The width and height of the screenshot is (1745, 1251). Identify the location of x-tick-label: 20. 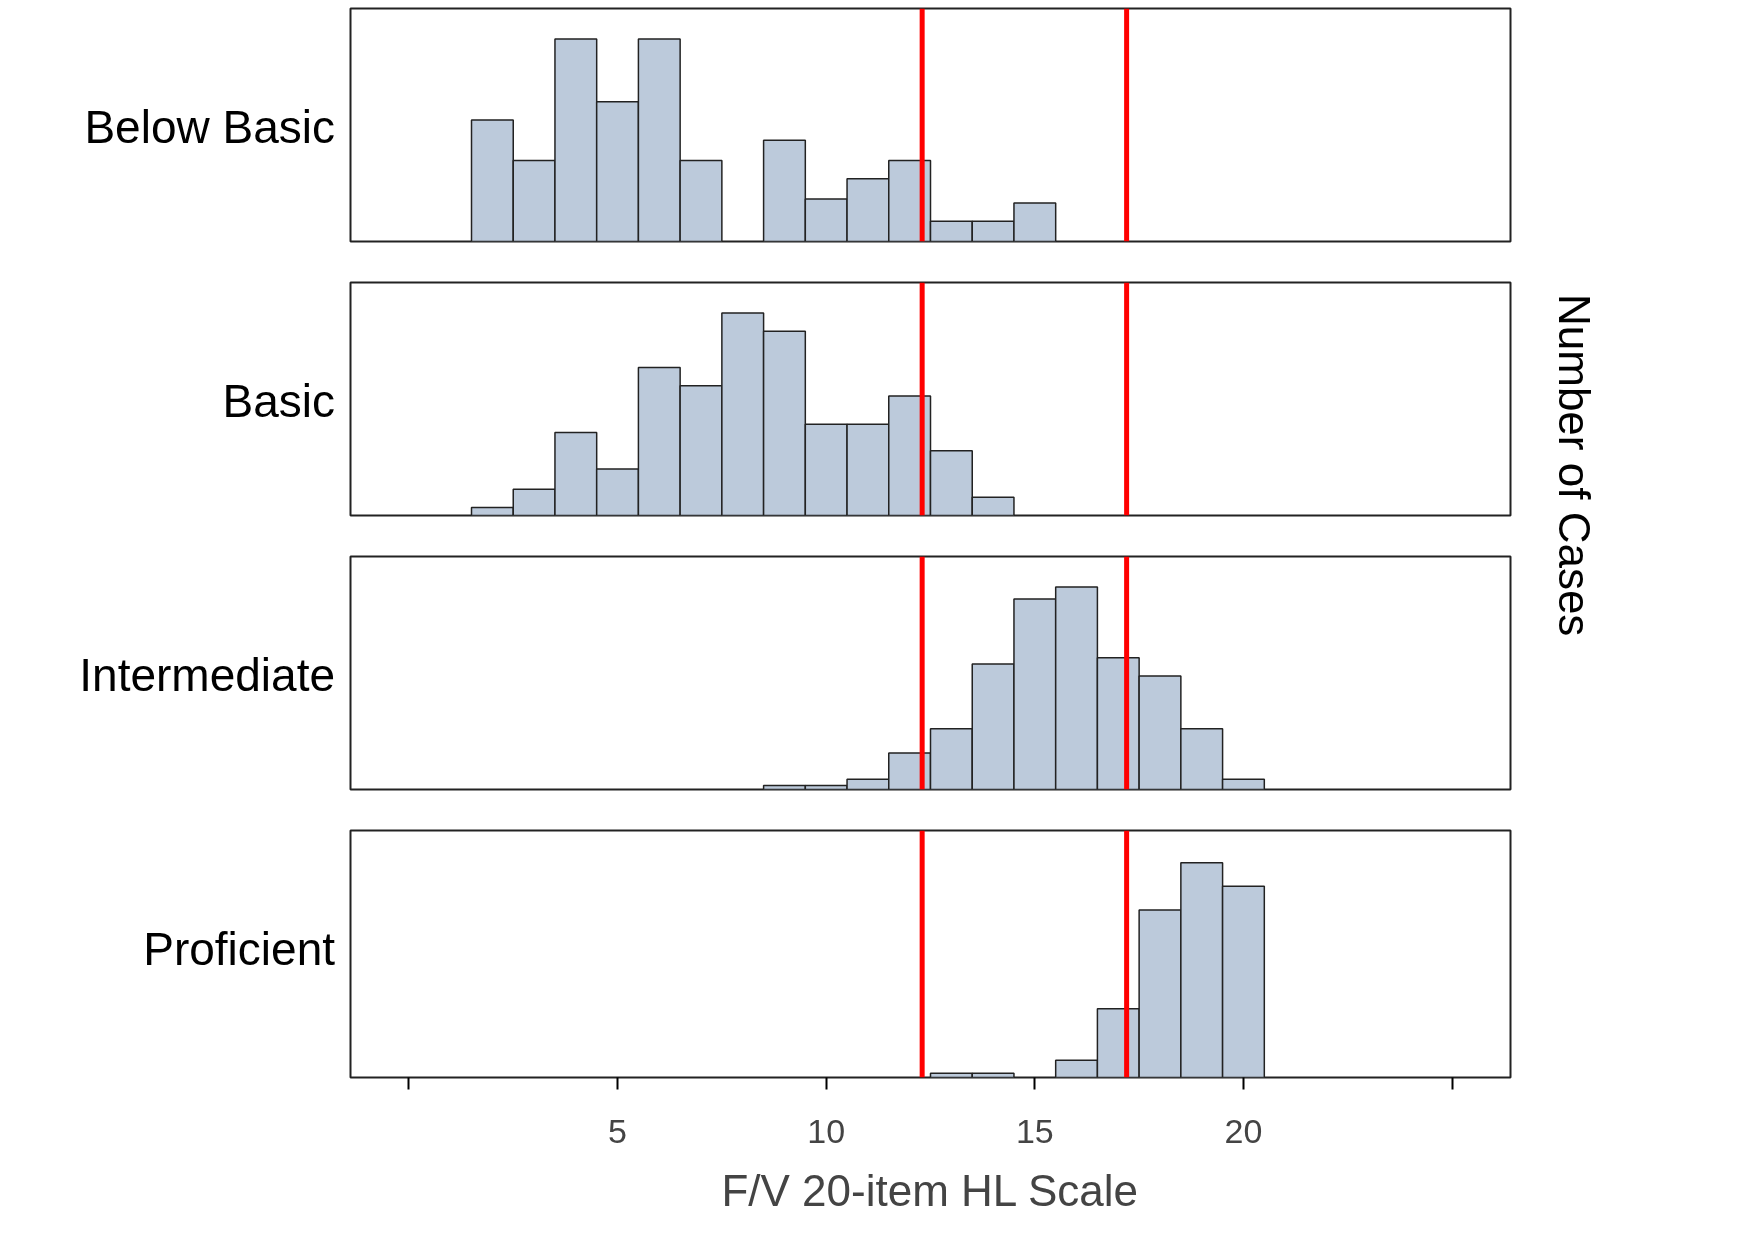
(1243, 1130).